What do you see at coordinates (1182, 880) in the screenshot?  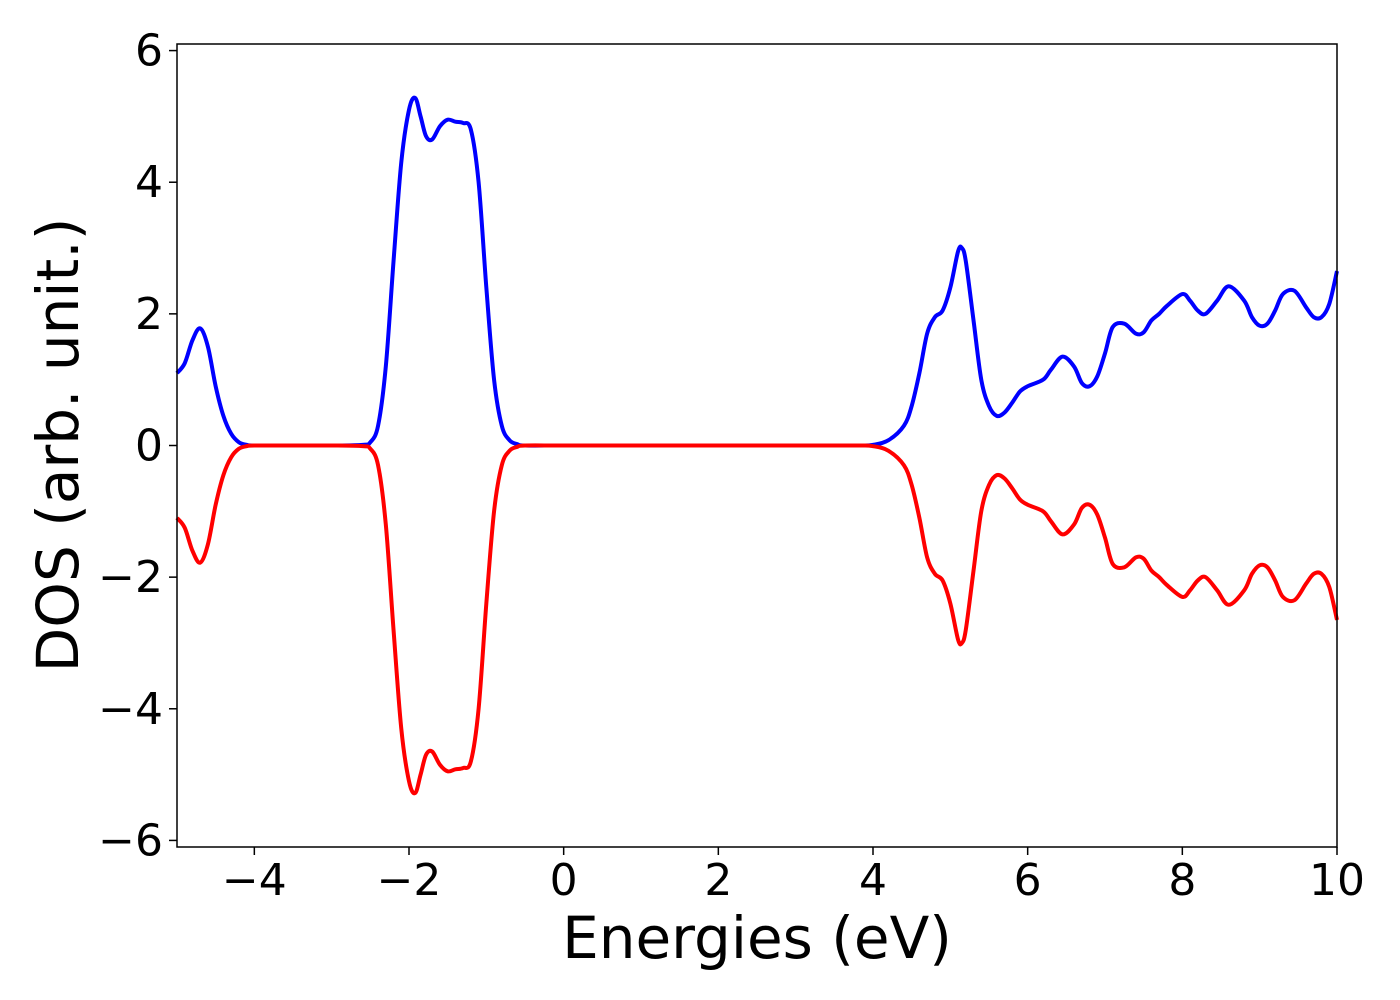 I see `x-tick-label: 8` at bounding box center [1182, 880].